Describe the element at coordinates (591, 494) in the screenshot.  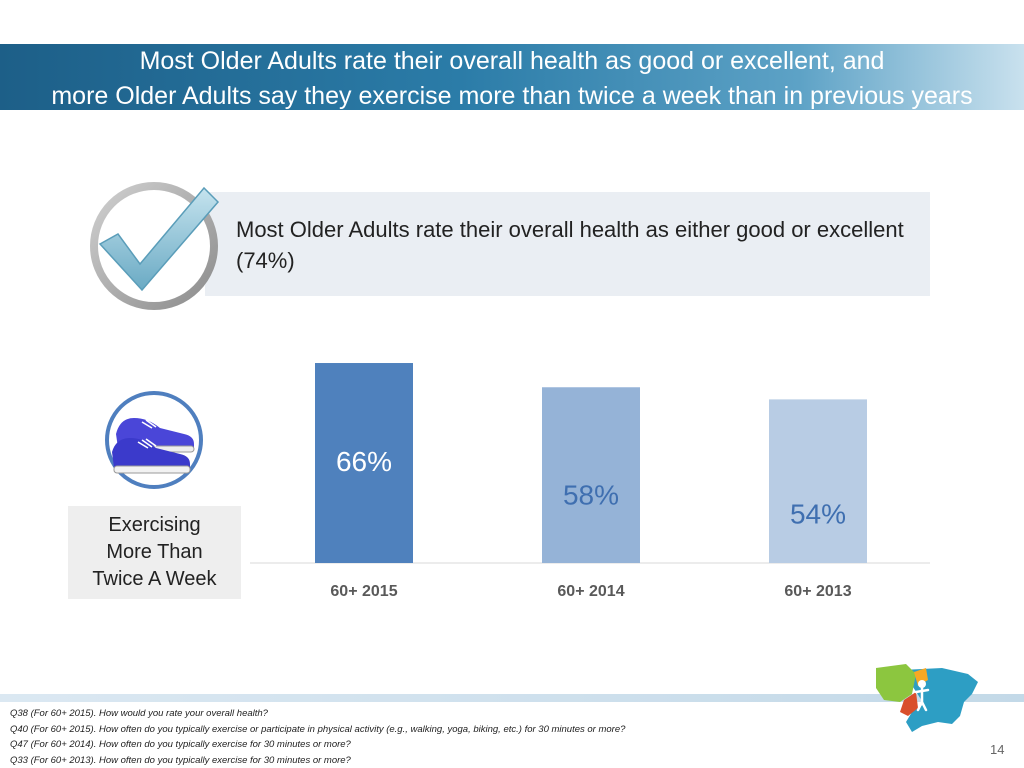
I see `data-label: 58%` at that location.